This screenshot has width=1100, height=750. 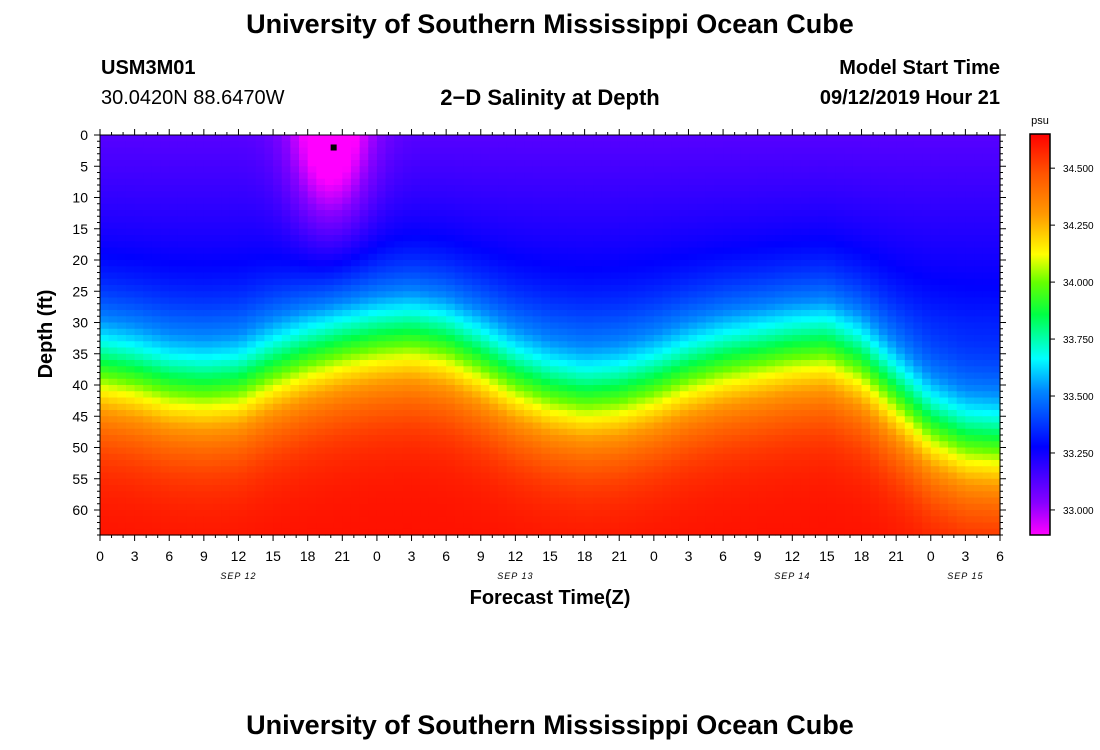 What do you see at coordinates (193, 98) in the screenshot?
I see `station-location: 30.0420N 88.6470W` at bounding box center [193, 98].